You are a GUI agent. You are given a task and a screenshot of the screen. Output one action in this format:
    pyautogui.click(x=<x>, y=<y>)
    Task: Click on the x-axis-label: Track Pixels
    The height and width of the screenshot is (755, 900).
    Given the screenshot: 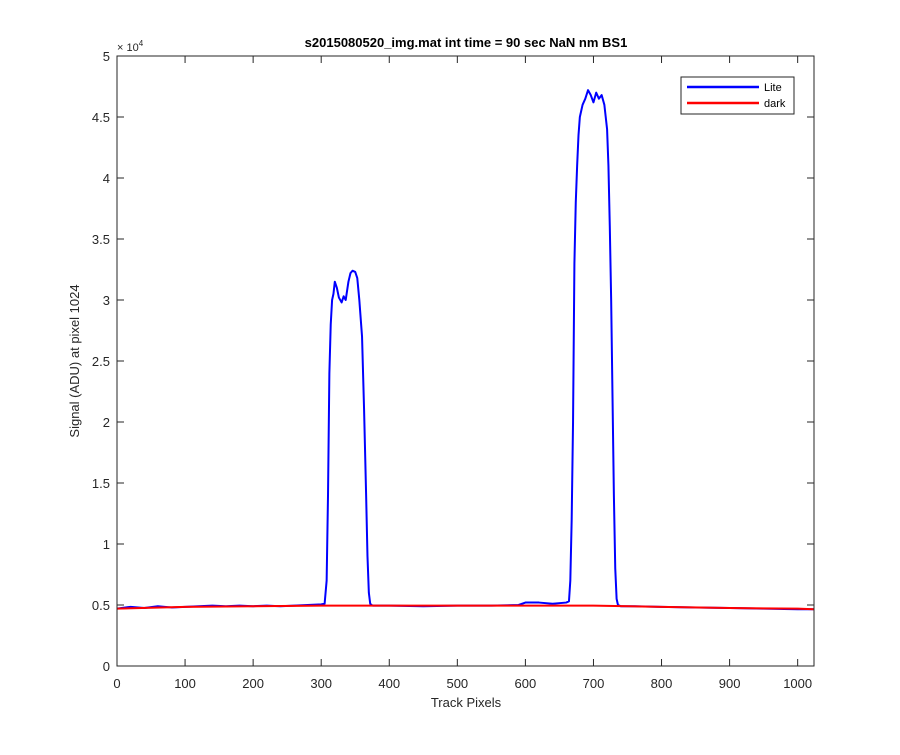 What is the action you would take?
    pyautogui.click(x=466, y=702)
    